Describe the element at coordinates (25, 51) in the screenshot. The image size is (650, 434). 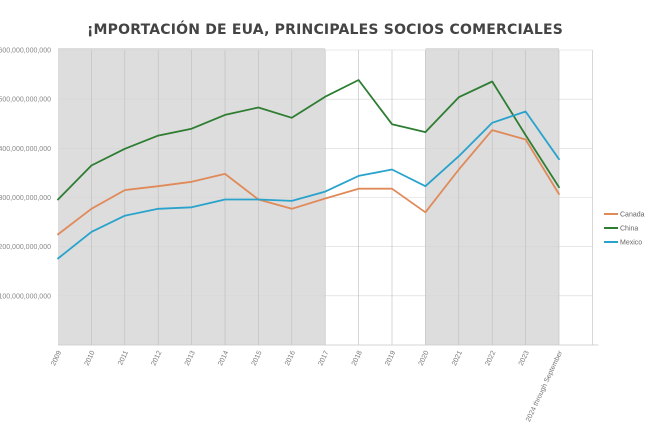
I see `y-tick-label: 600,000,000,000` at that location.